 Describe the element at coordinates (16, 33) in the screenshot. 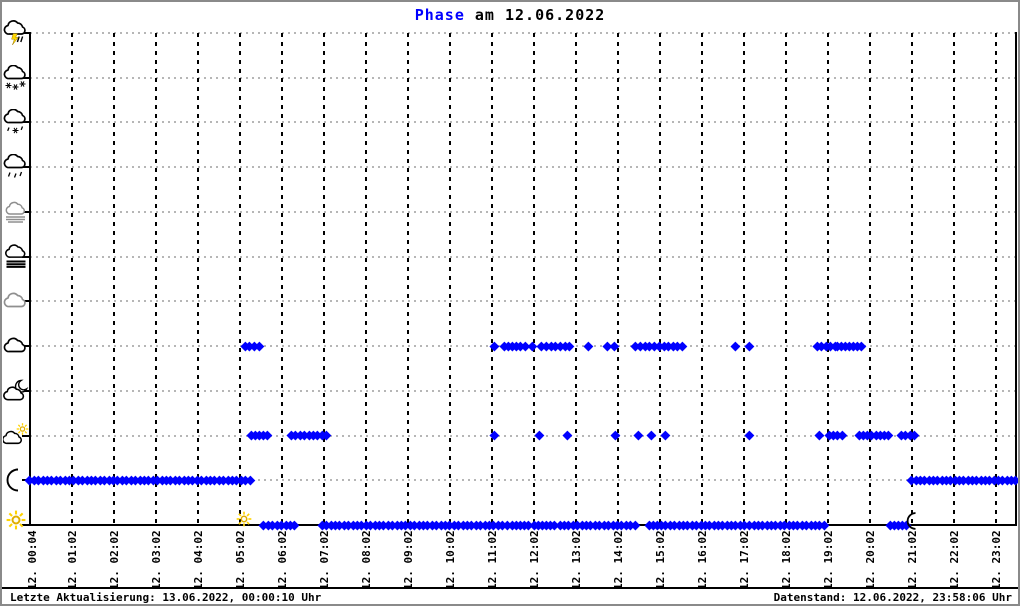

I see `thunderstorm-icon` at that location.